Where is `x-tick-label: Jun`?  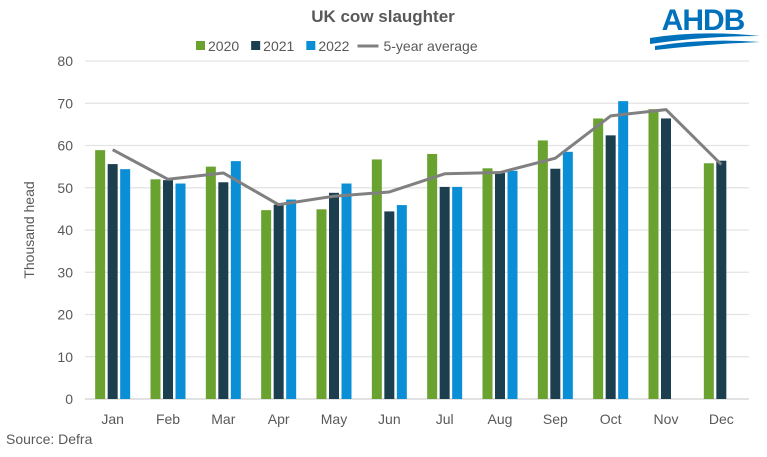 x-tick-label: Jun is located at coordinates (389, 419).